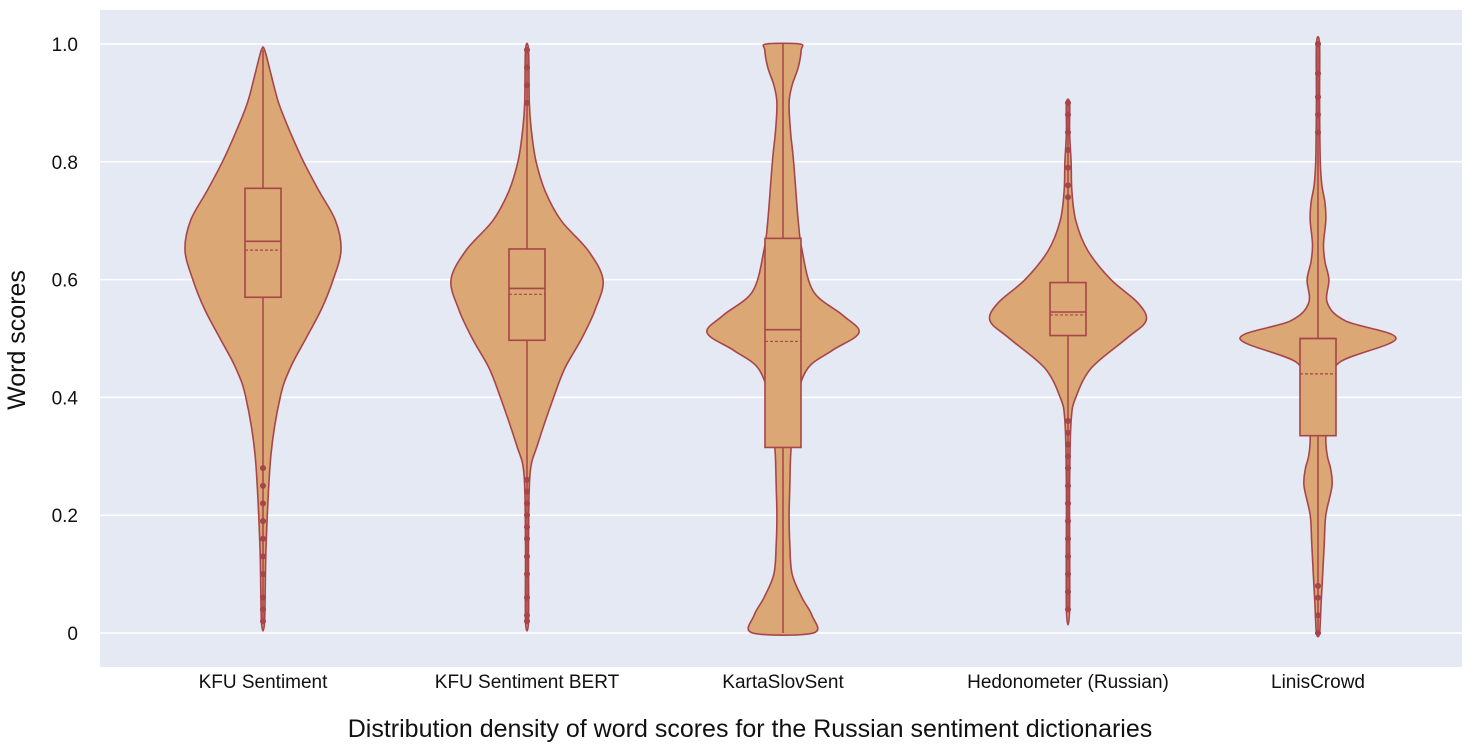  What do you see at coordinates (65, 398) in the screenshot?
I see `y-tick-label: 0.4` at bounding box center [65, 398].